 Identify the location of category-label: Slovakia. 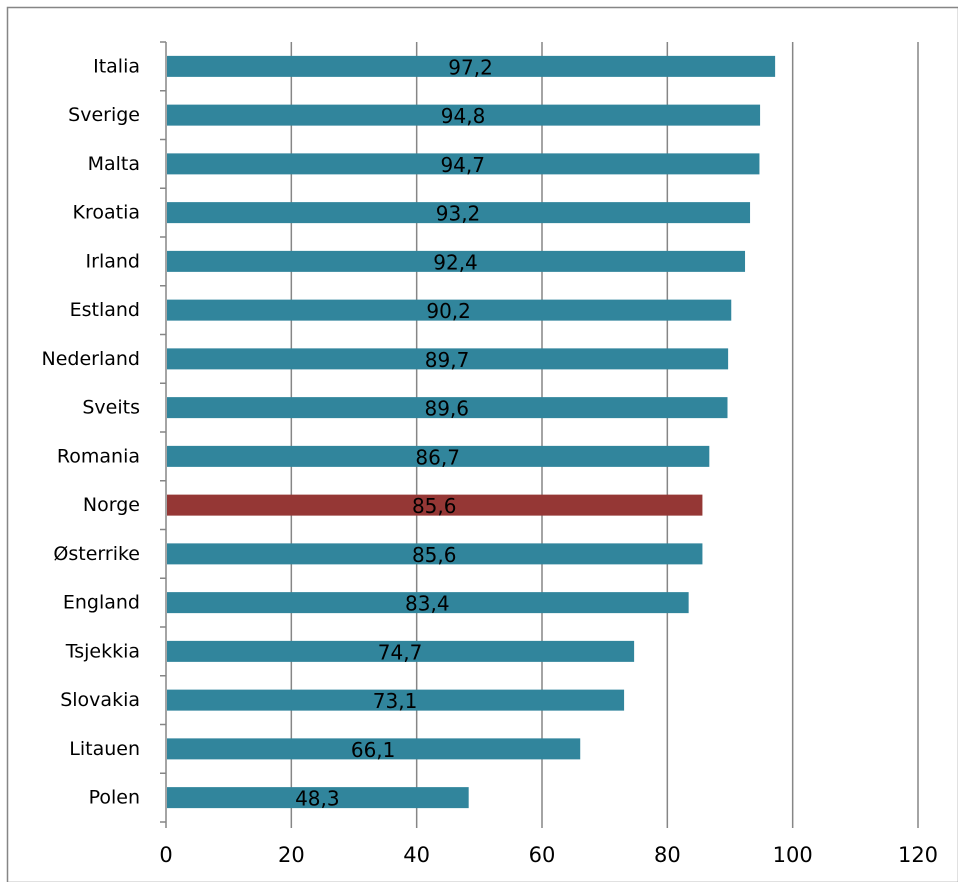
(100, 700).